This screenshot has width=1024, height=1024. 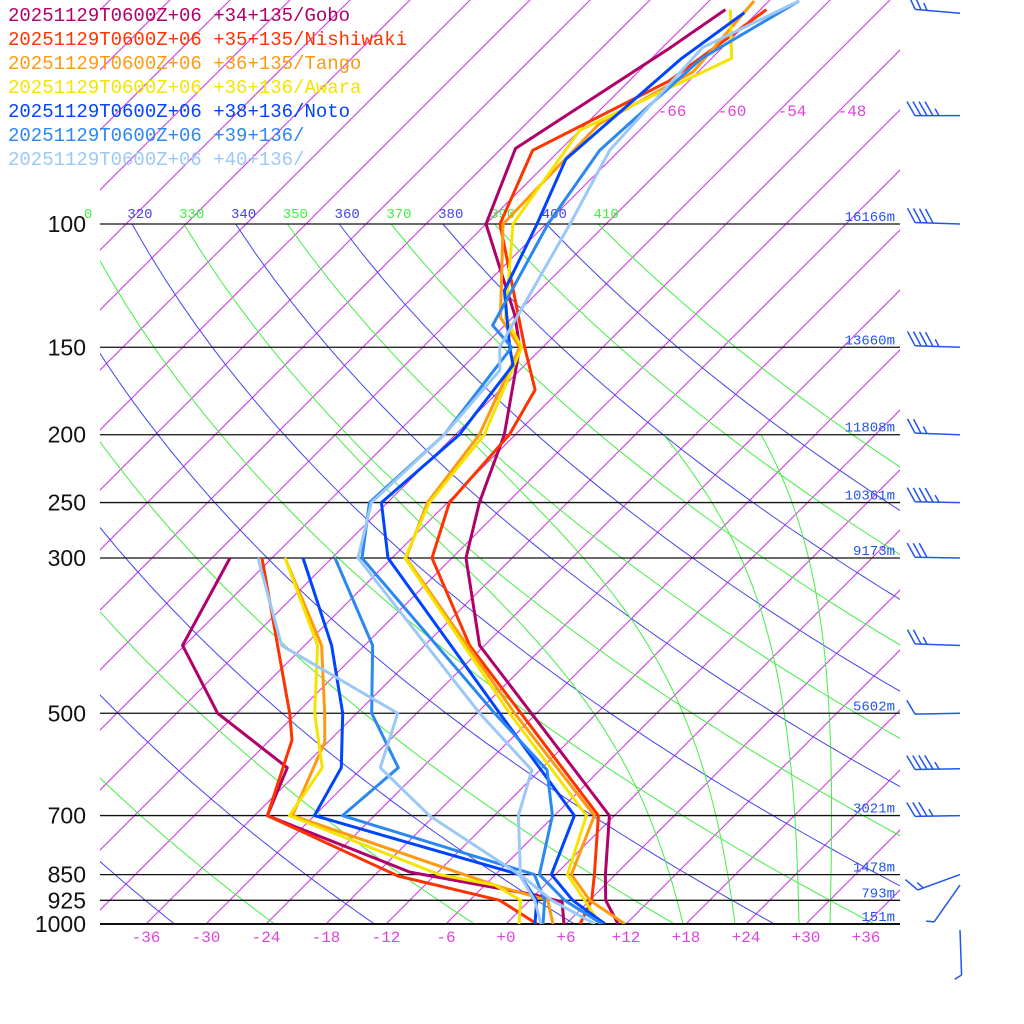 I want to click on legend-entry: 20251129T0600Z+06 +34+135/Gobo, so click(x=179, y=16).